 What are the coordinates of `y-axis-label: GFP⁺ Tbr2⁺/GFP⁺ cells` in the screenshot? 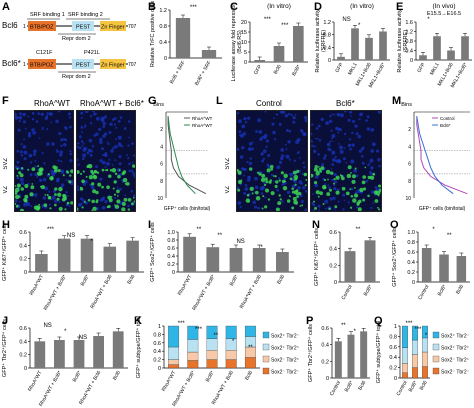 It's located at (310, 353).